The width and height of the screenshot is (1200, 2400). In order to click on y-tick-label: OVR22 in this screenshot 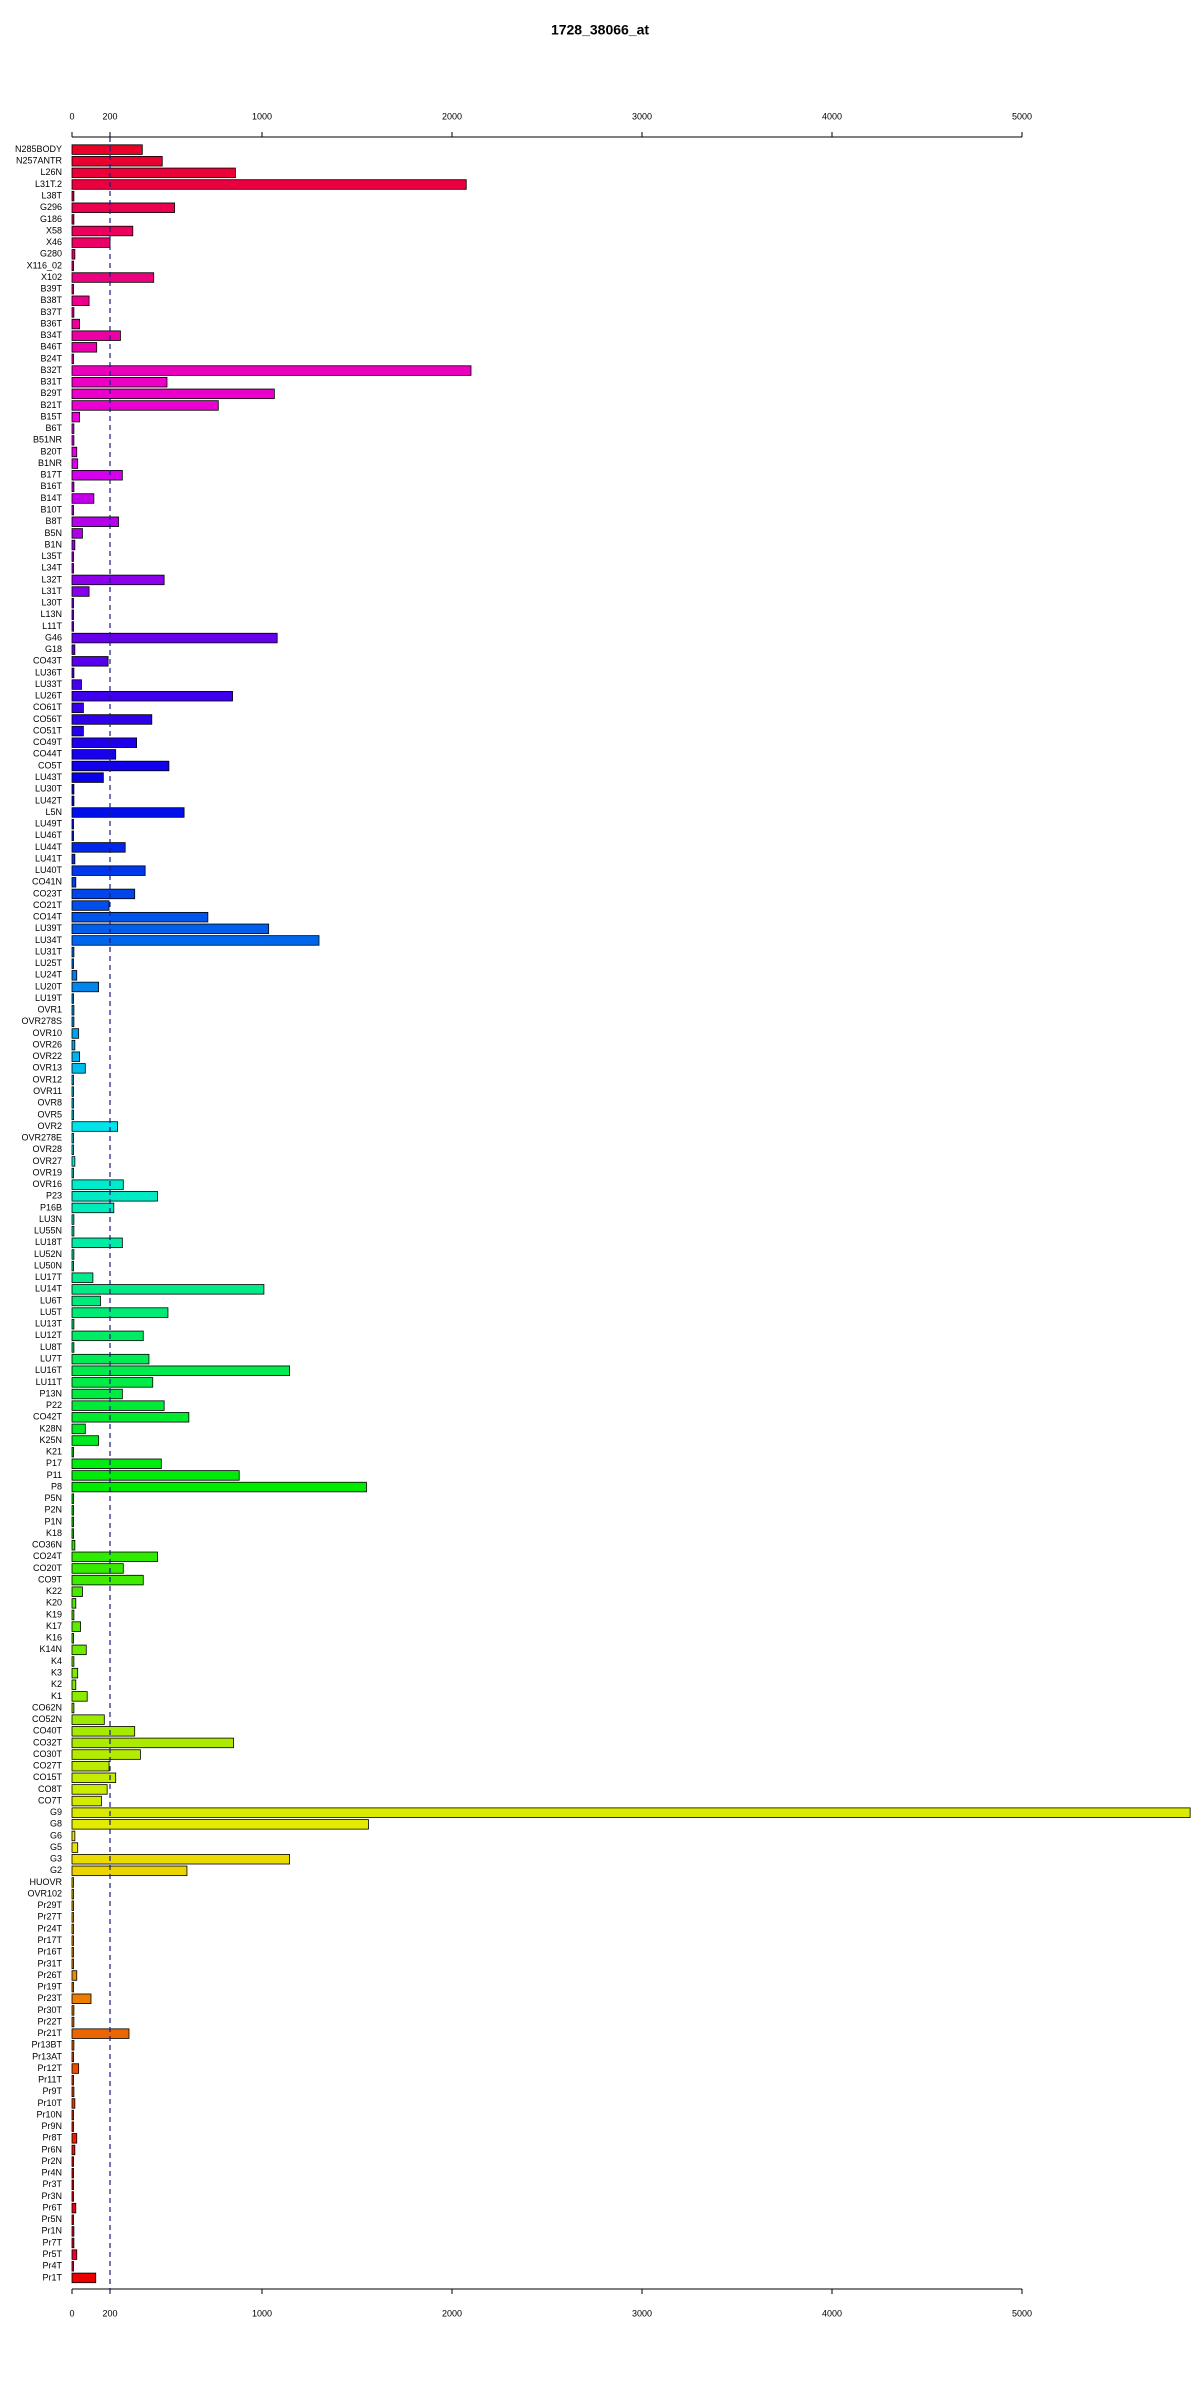, I will do `click(47, 1056)`.